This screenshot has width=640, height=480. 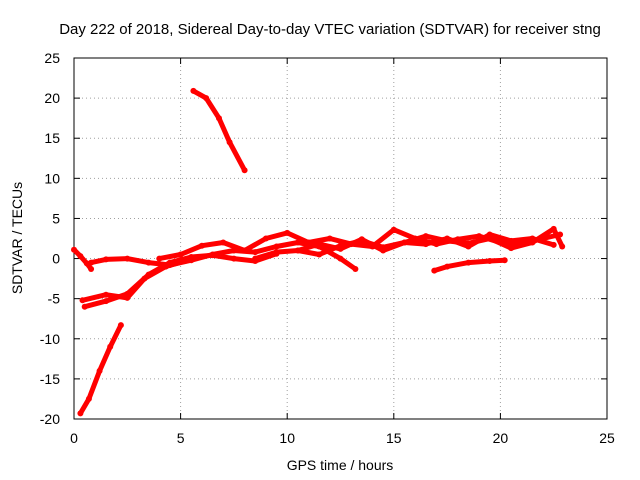 I want to click on y-tick-label: -5, so click(x=54, y=299).